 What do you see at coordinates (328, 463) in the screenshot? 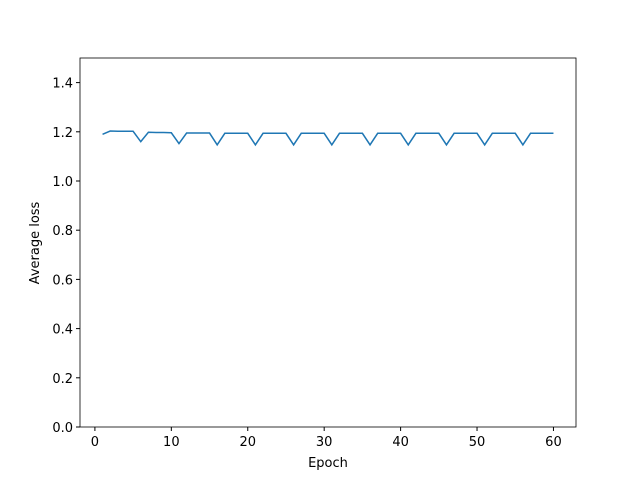
I see `x-axis-label: Epoch` at bounding box center [328, 463].